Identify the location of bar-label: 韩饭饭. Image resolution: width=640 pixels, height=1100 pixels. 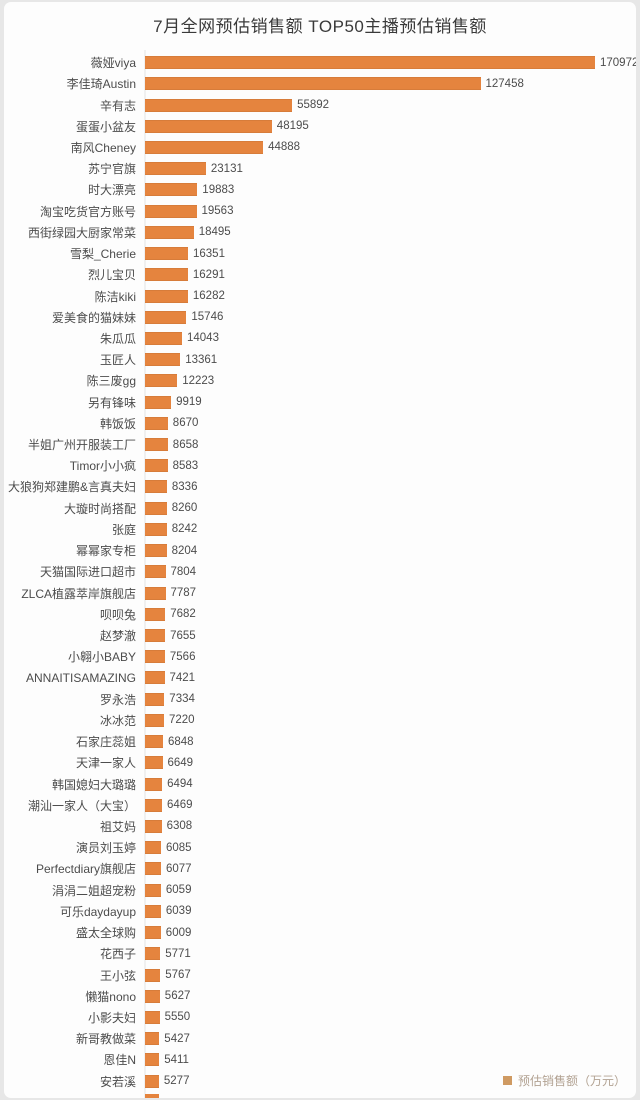
(117, 423).